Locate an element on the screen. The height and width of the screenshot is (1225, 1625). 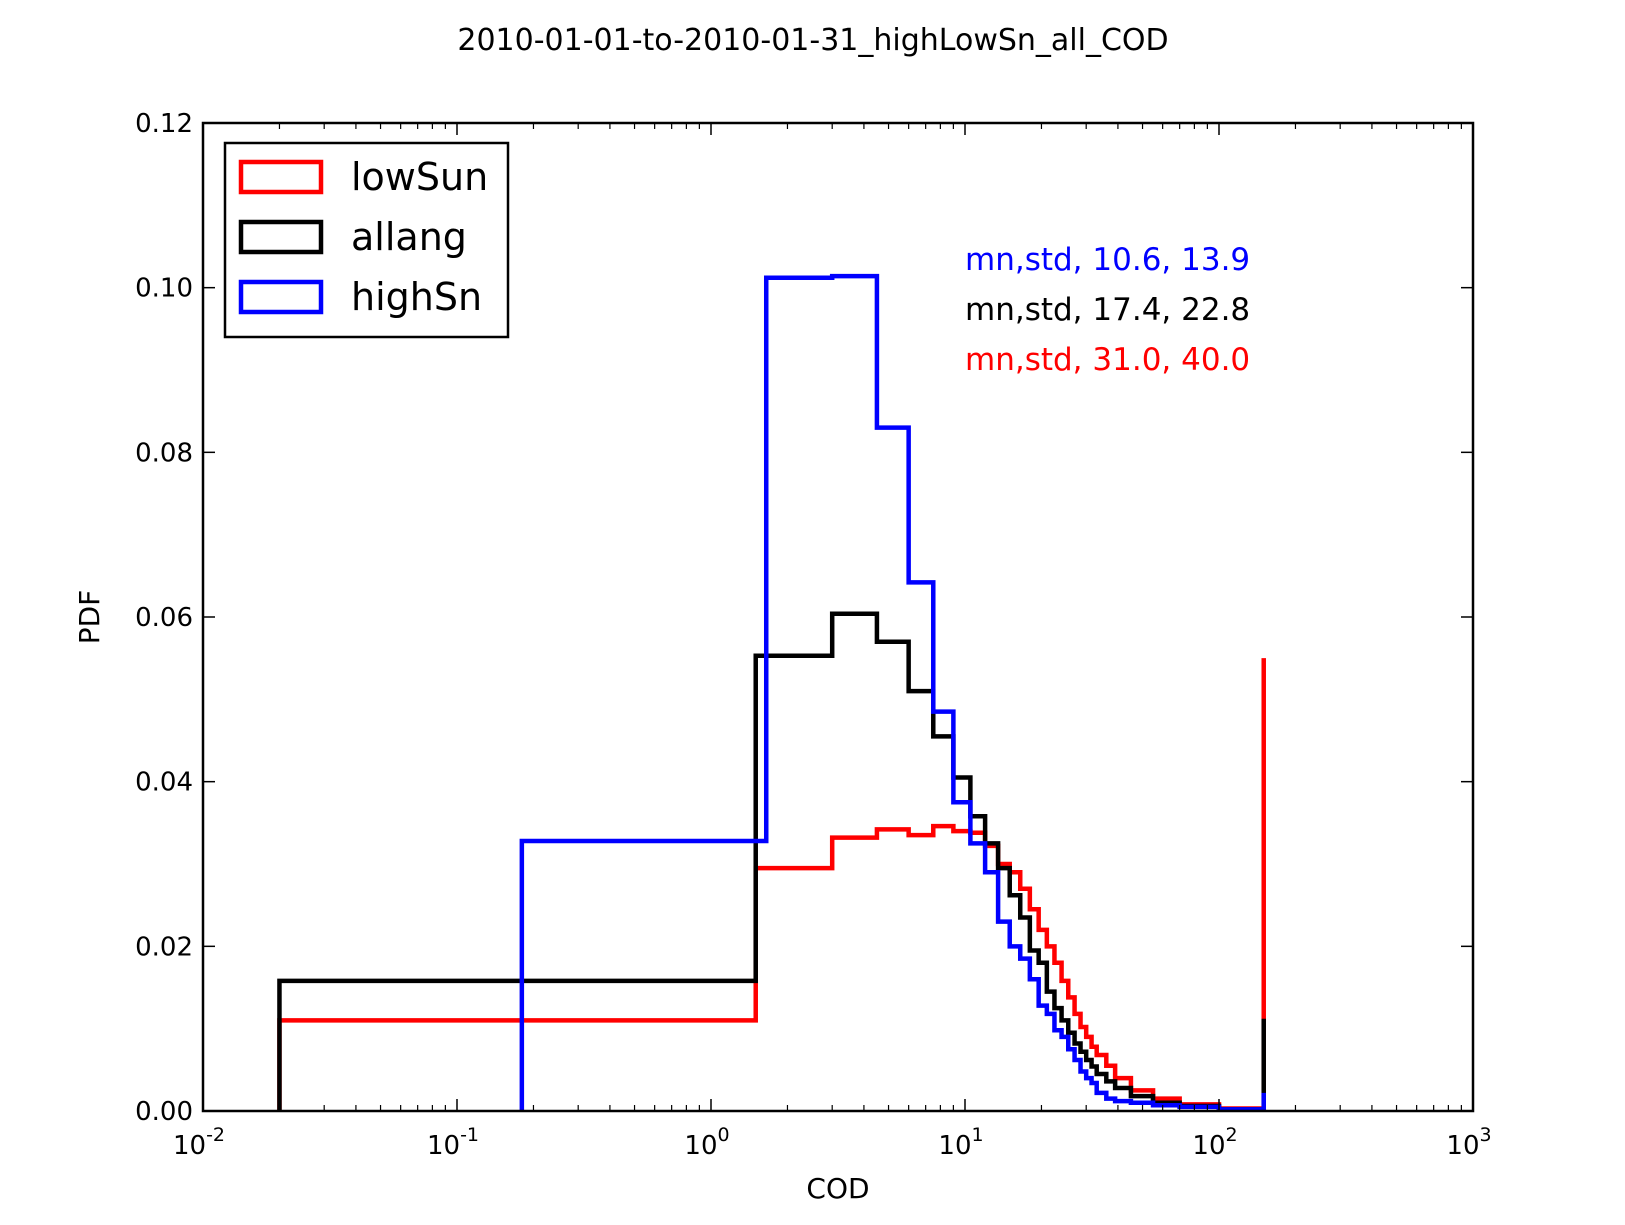
x-axis-label: COD is located at coordinates (837, 1188).